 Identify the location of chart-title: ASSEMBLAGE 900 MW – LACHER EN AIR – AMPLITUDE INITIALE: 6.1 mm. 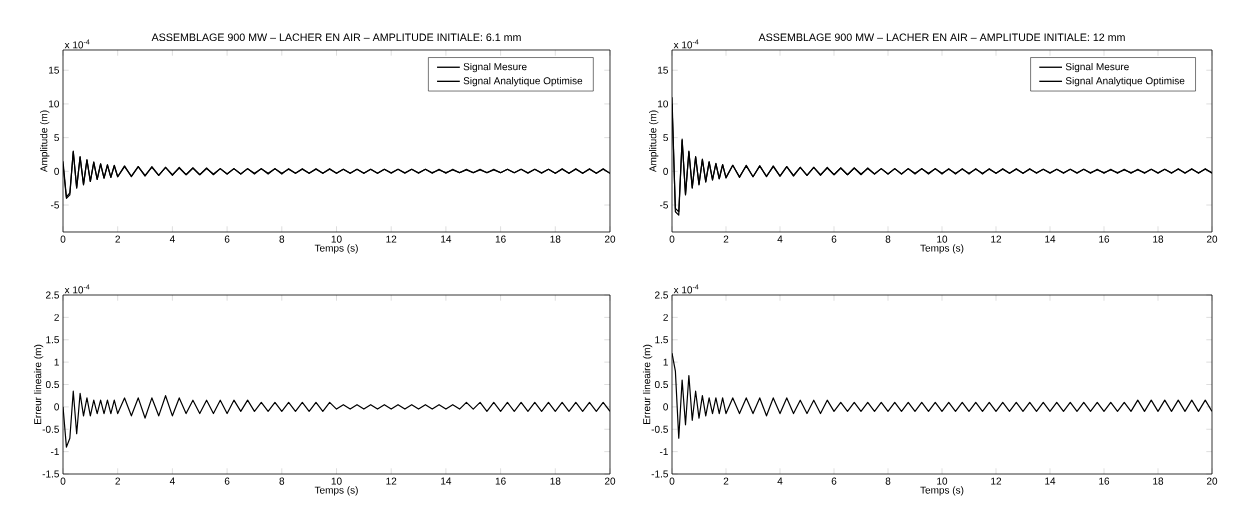
(336, 37).